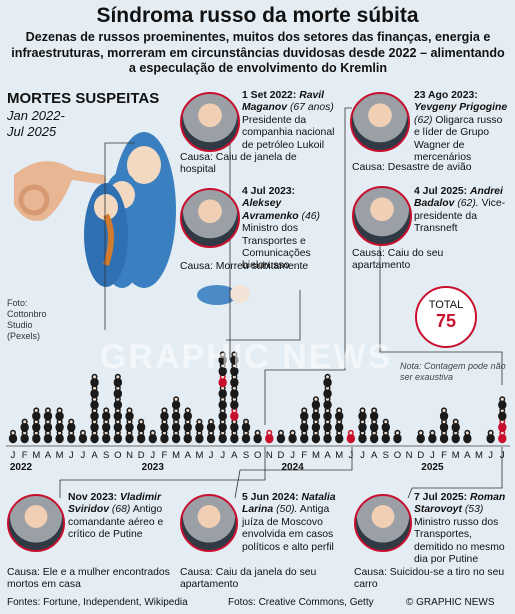 The image size is (515, 614). What do you see at coordinates (270, 210) in the screenshot?
I see `case-name: Aleksey Avramenko` at bounding box center [270, 210].